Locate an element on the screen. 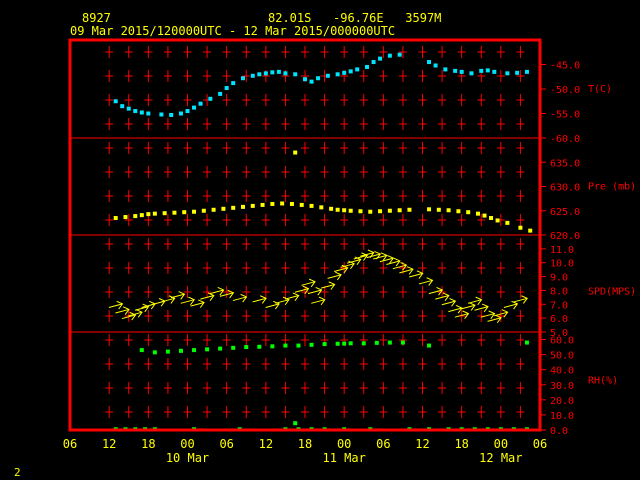  panel-label-humidity: RH(%) is located at coordinates (603, 381).